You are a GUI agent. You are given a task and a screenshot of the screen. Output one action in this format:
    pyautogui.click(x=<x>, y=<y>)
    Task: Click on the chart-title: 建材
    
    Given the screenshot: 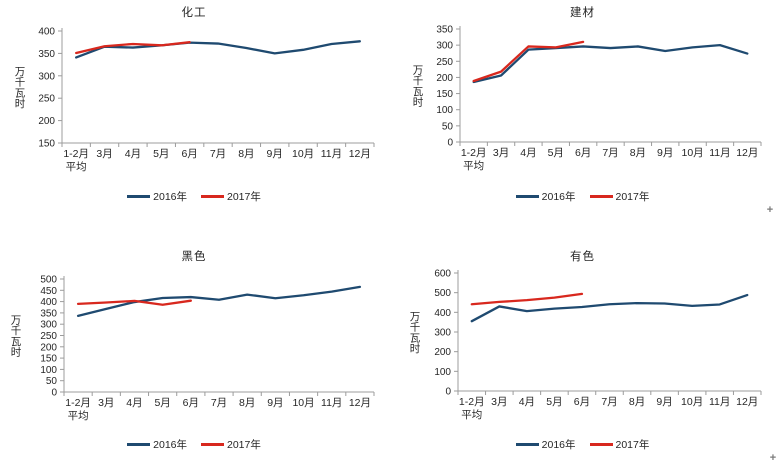 What is the action you would take?
    pyautogui.click(x=582, y=13)
    